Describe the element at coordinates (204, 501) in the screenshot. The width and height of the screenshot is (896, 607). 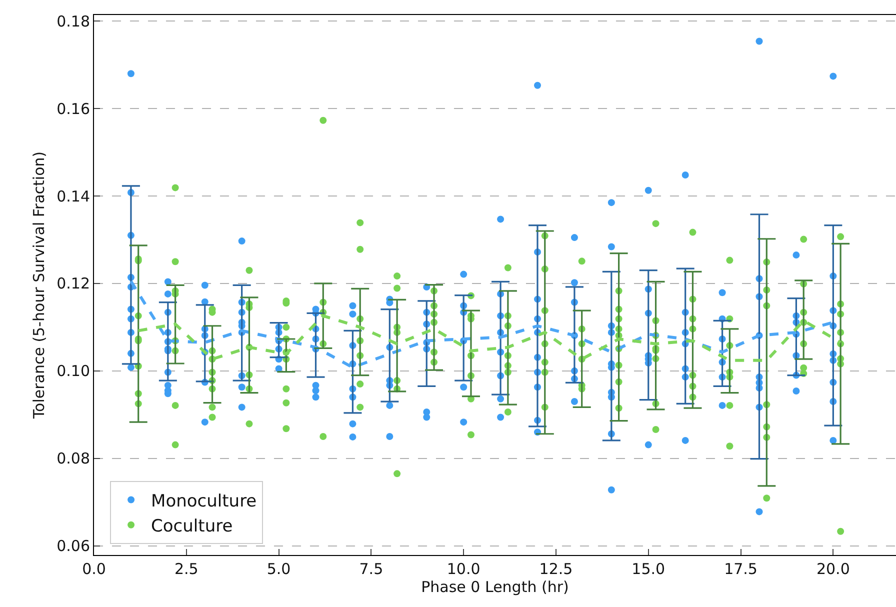
I see `legend-label: Monoculture` at that location.